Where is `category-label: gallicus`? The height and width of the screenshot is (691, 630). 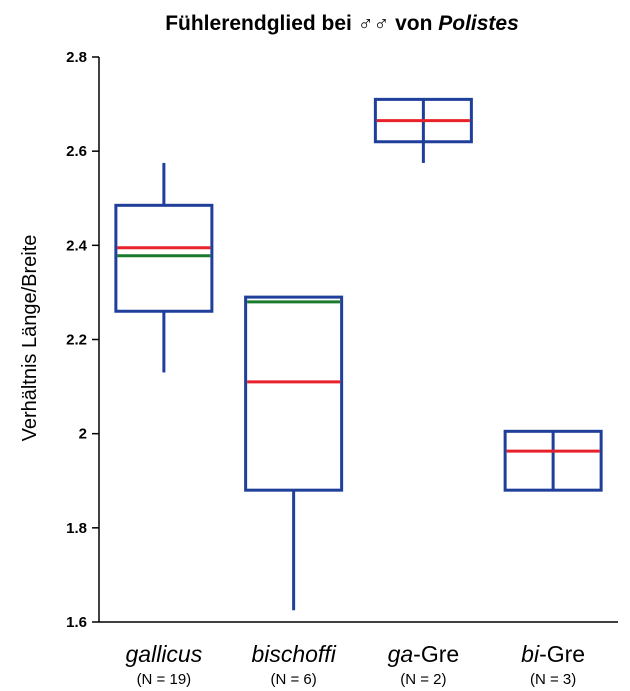 category-label: gallicus is located at coordinates (164, 654).